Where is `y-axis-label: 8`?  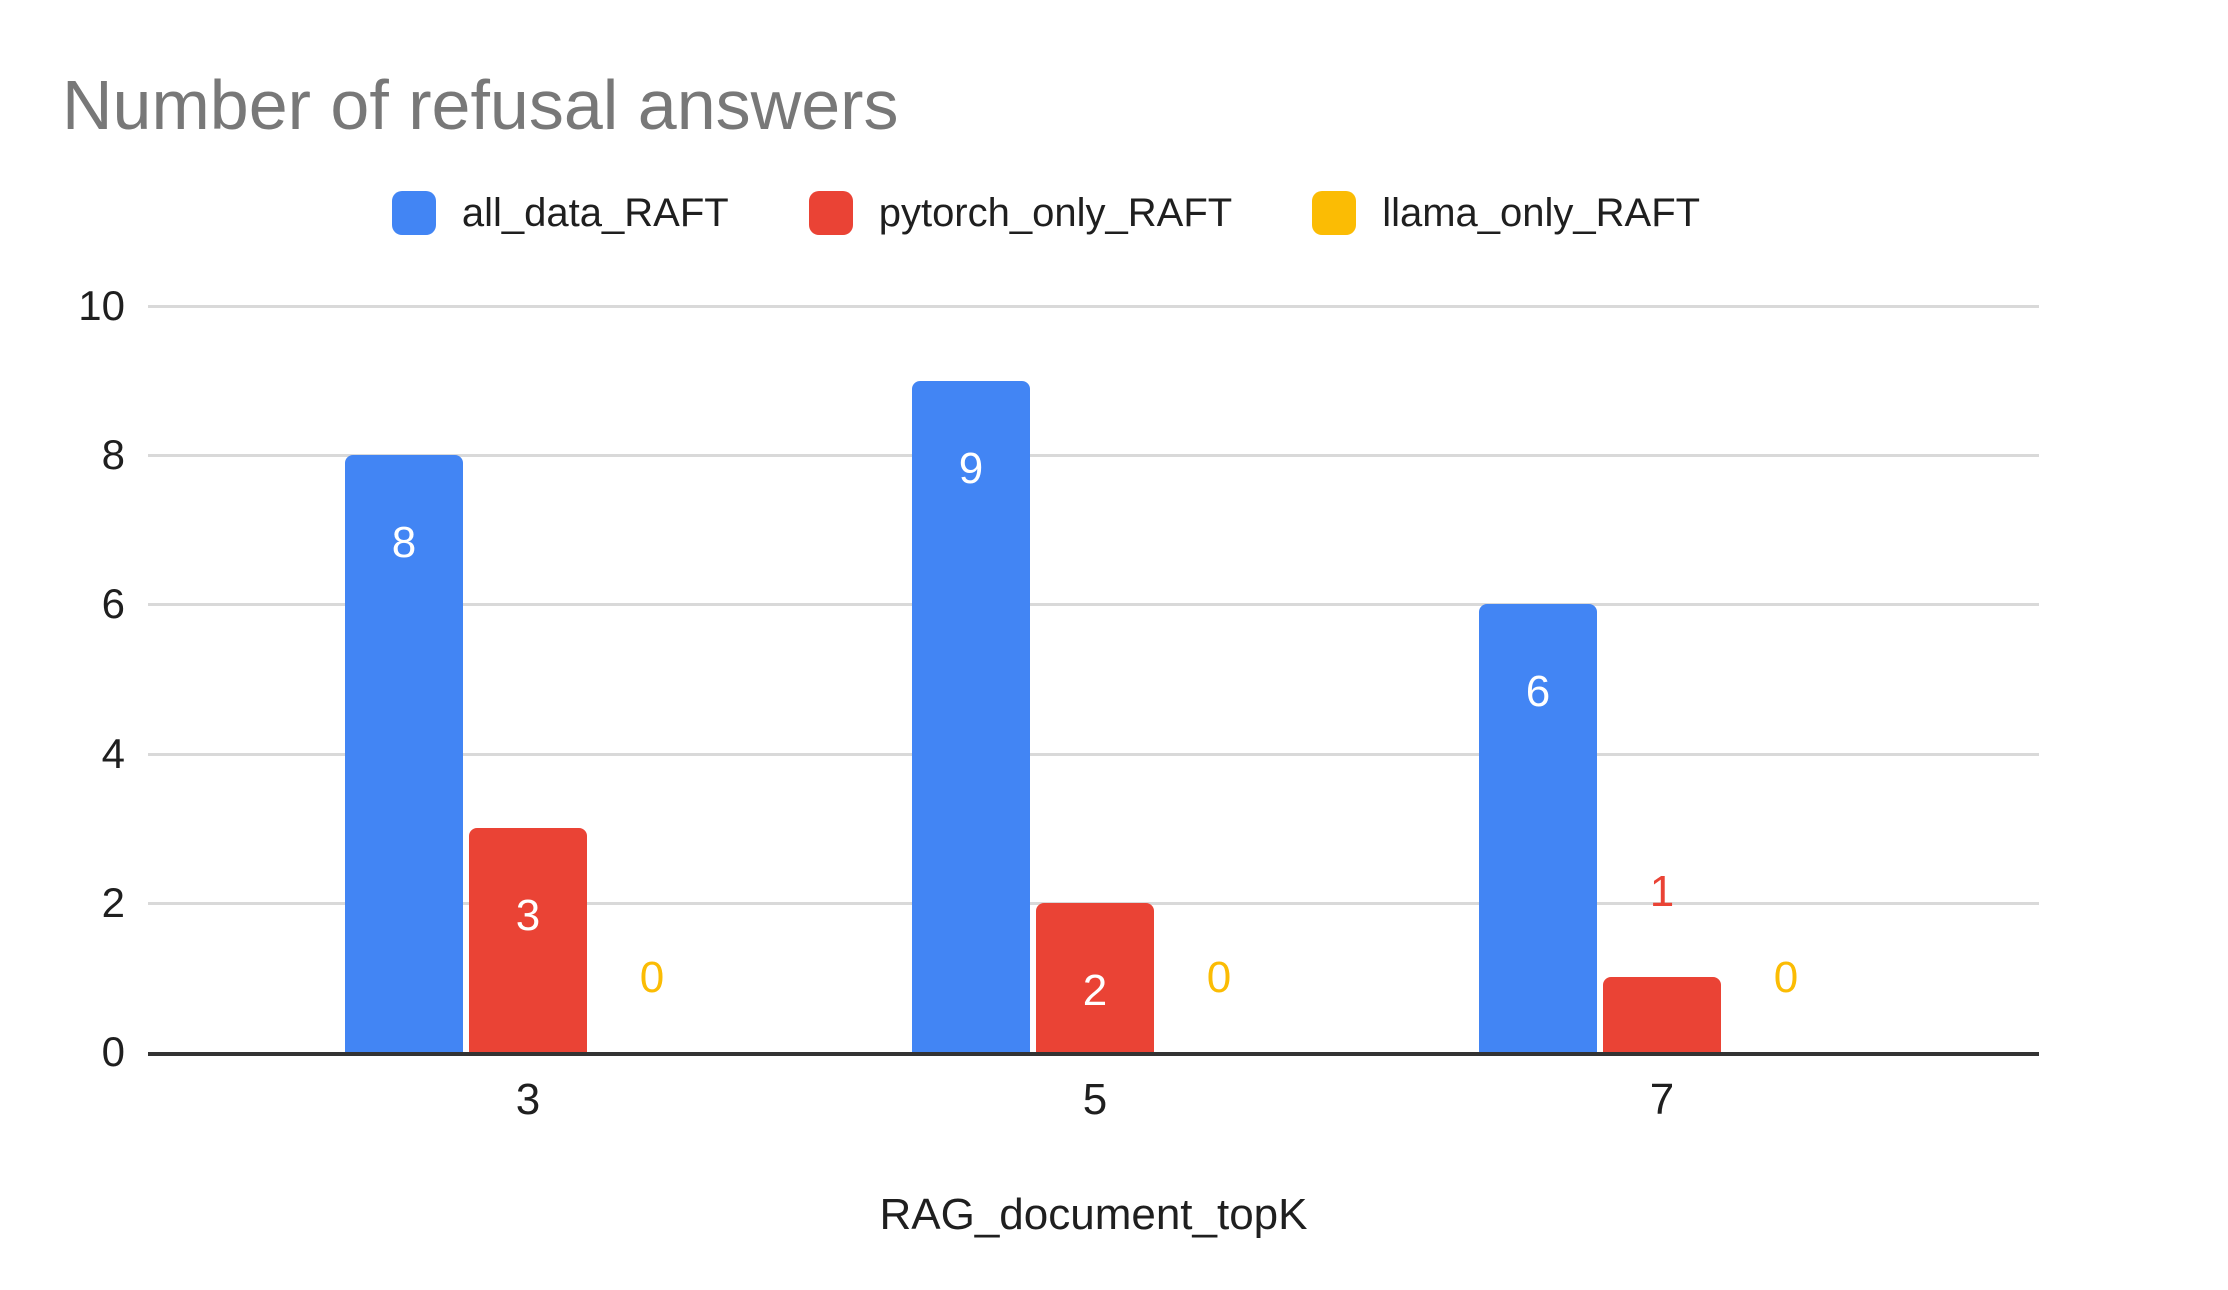
y-axis-label: 8 is located at coordinates (113, 455).